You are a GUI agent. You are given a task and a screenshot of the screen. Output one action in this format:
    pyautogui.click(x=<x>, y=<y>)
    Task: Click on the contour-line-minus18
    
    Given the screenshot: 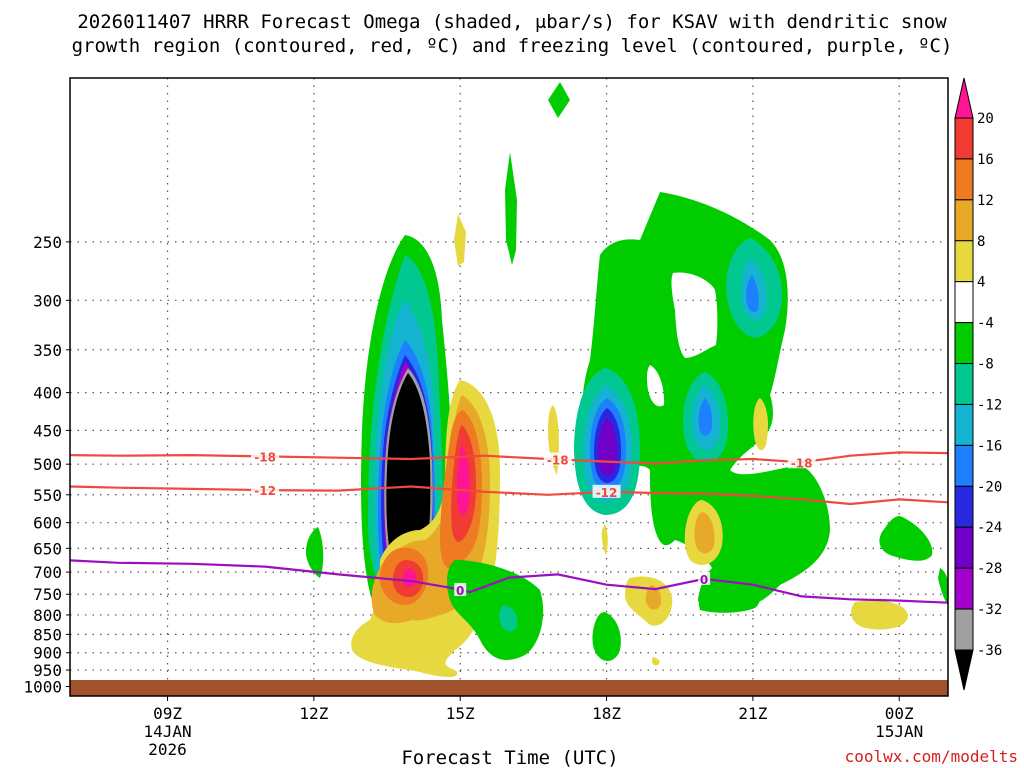 What is the action you would take?
    pyautogui.click(x=509, y=458)
    